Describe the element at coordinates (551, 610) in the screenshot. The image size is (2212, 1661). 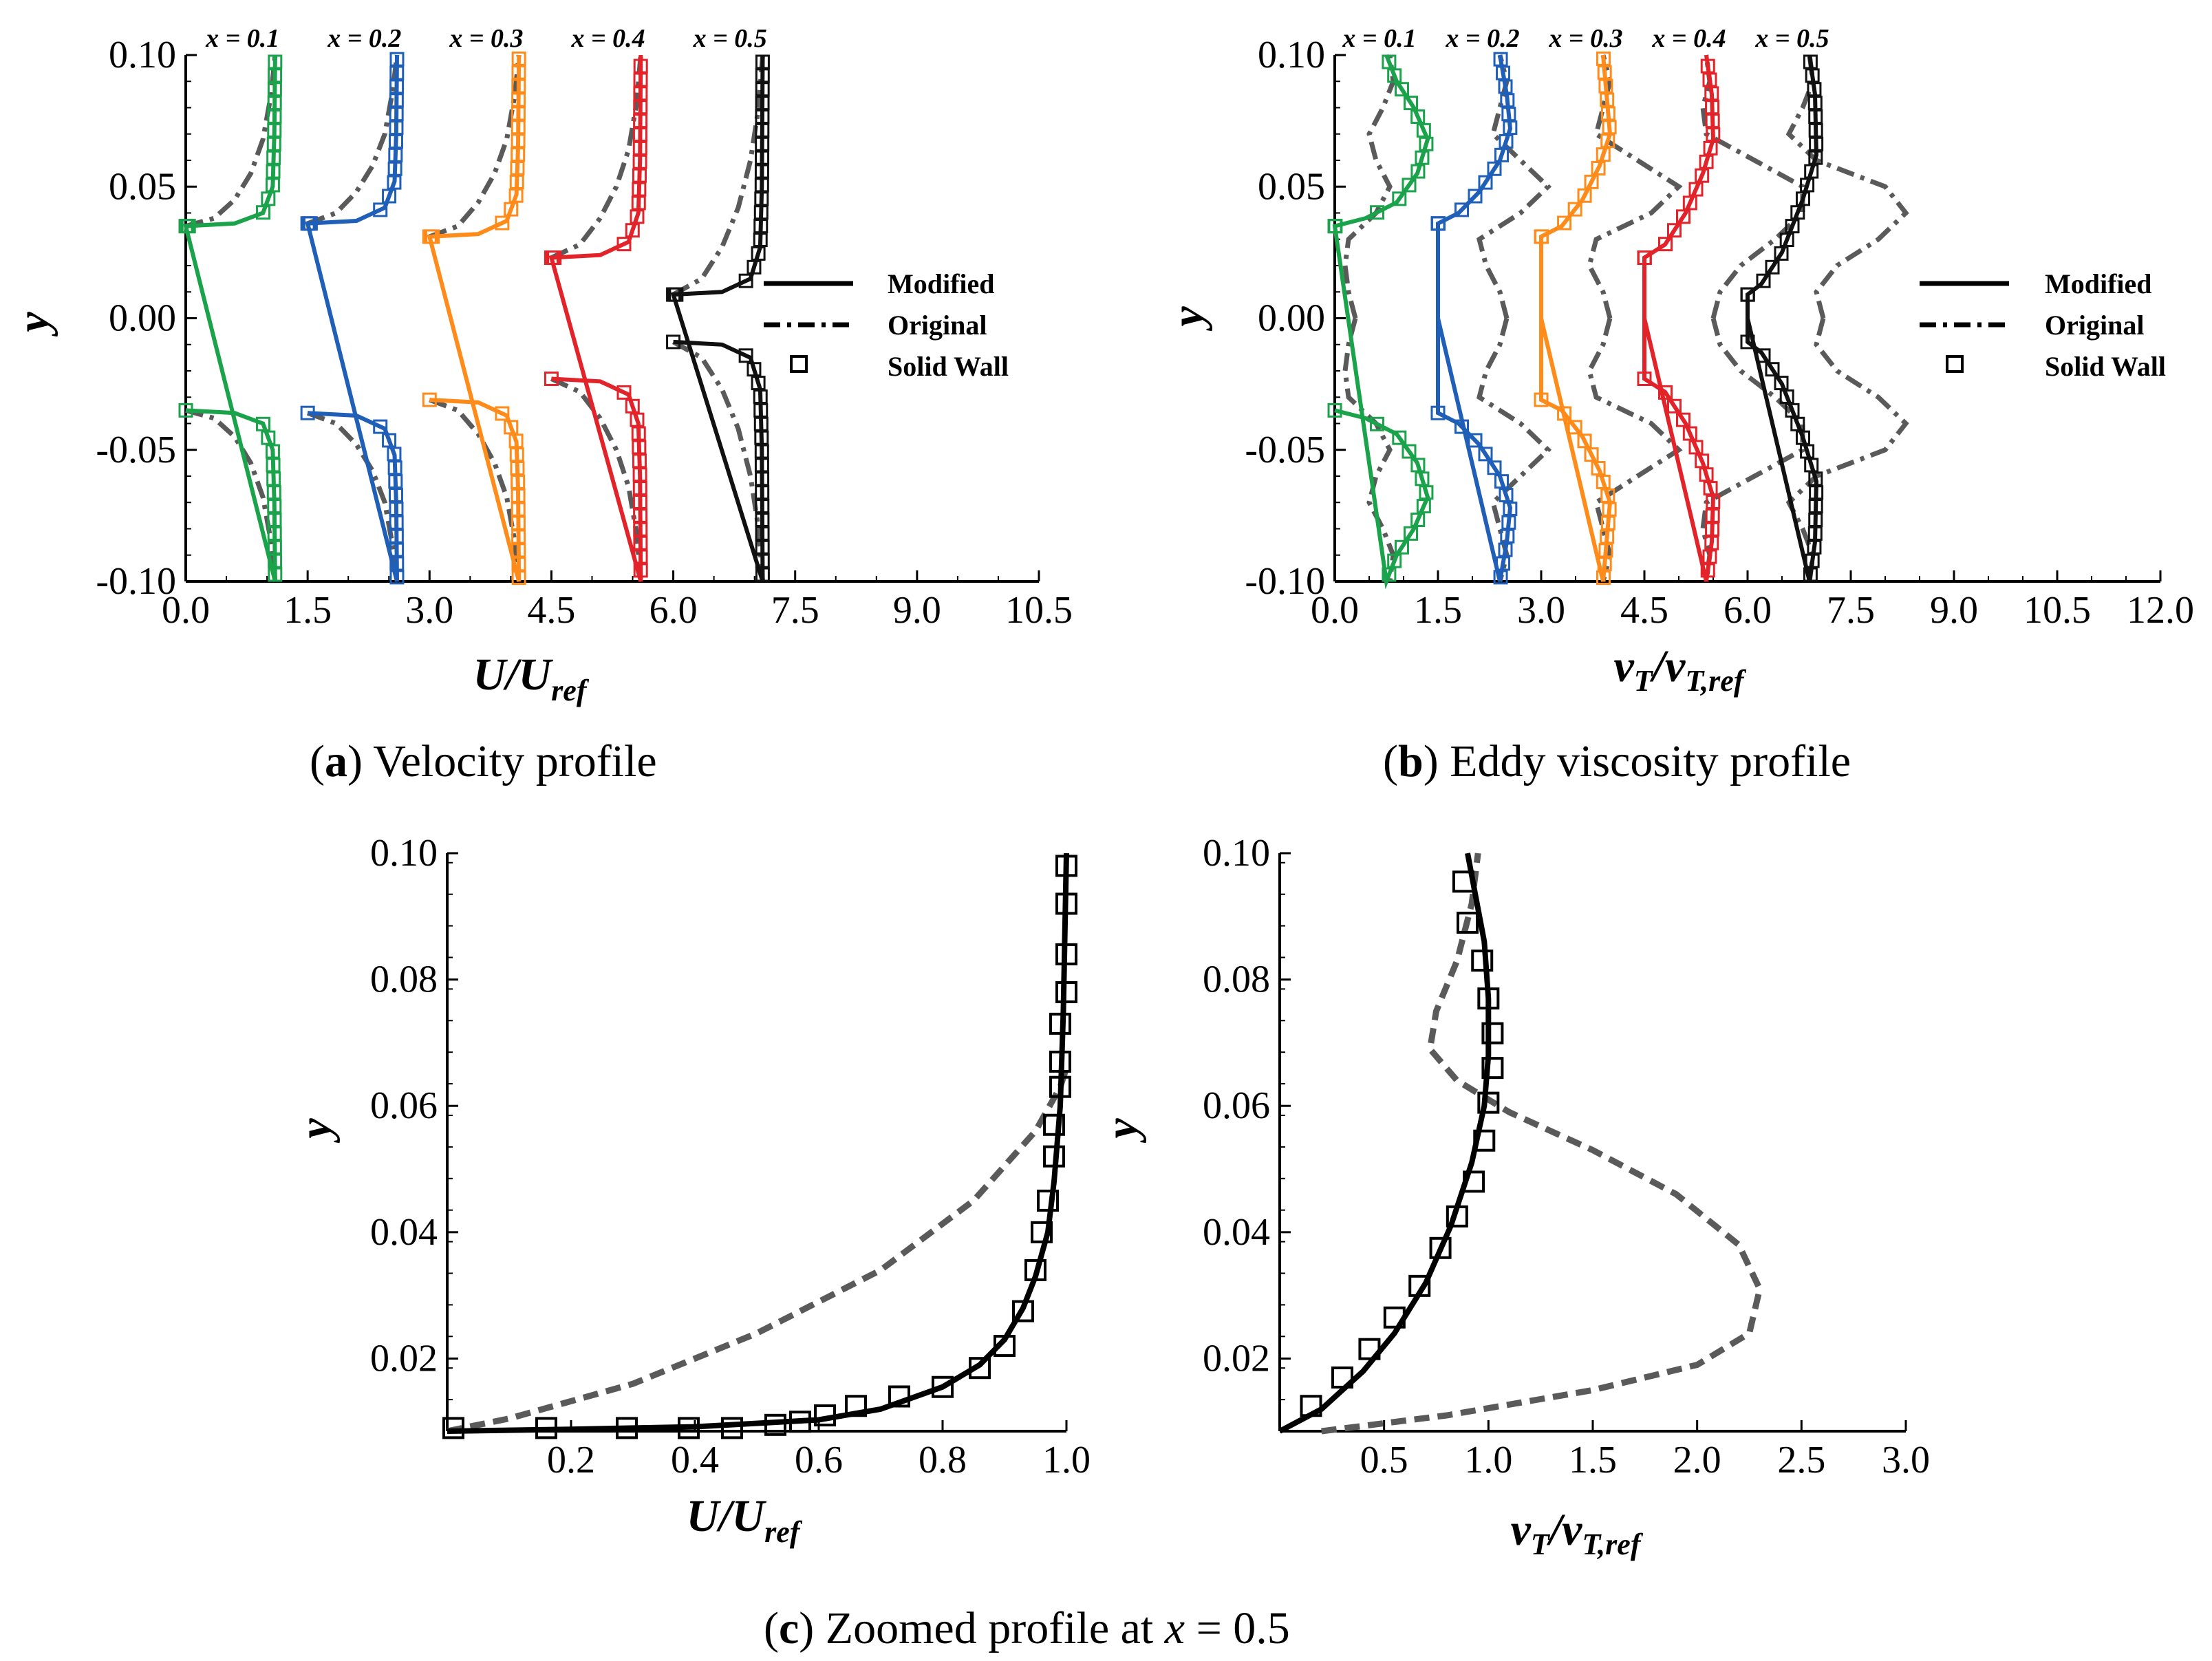
I see `x-tick-label: 4.5` at that location.